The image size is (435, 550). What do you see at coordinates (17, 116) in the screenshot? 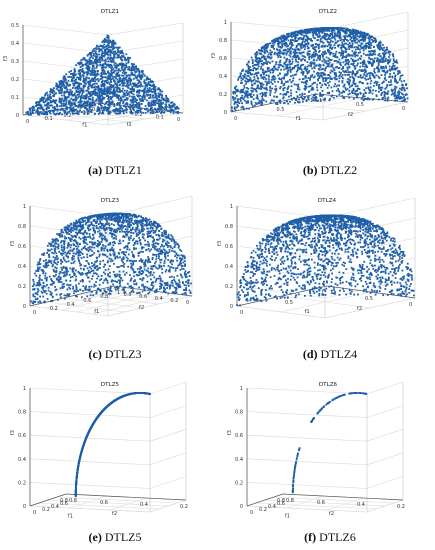
I see `z-tick-label: 0` at bounding box center [17, 116].